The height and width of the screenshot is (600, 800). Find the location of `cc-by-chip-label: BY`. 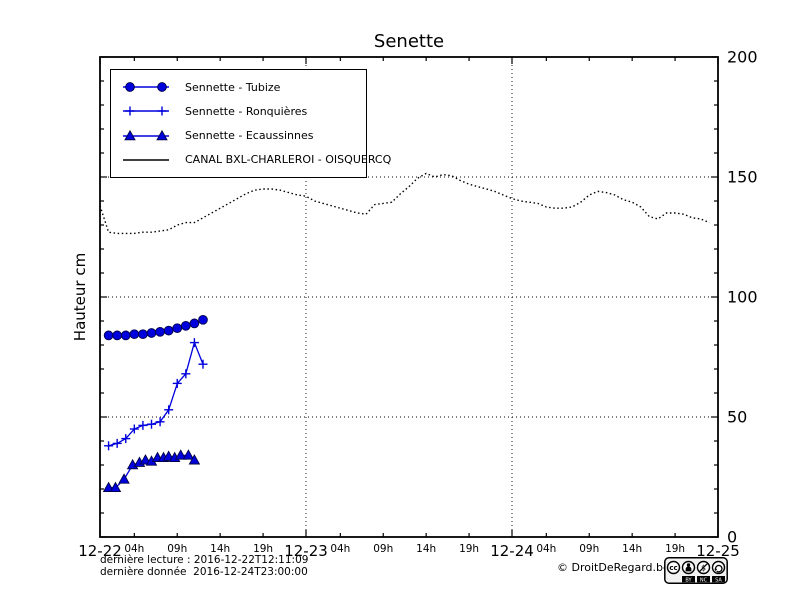

cc-by-chip-label: BY is located at coordinates (688, 580).